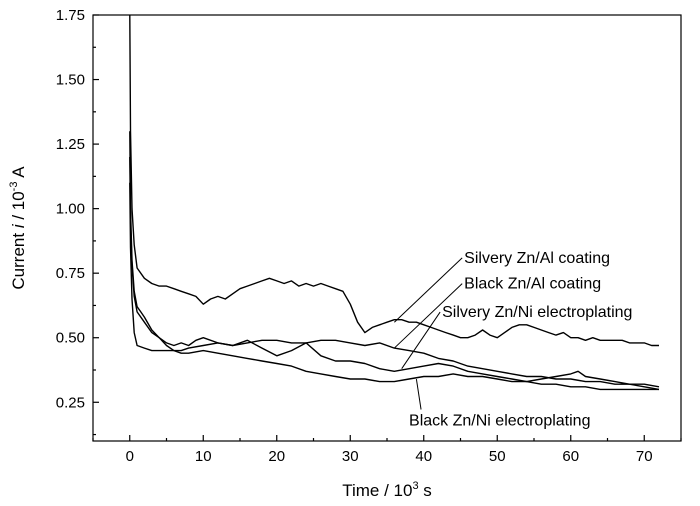 The image size is (700, 506). Describe the element at coordinates (350, 456) in the screenshot. I see `x-tick-label: 30` at that location.